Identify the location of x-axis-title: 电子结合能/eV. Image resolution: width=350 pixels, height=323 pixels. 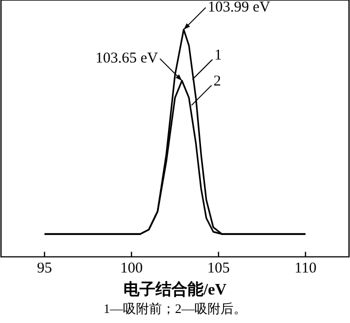
(175, 289).